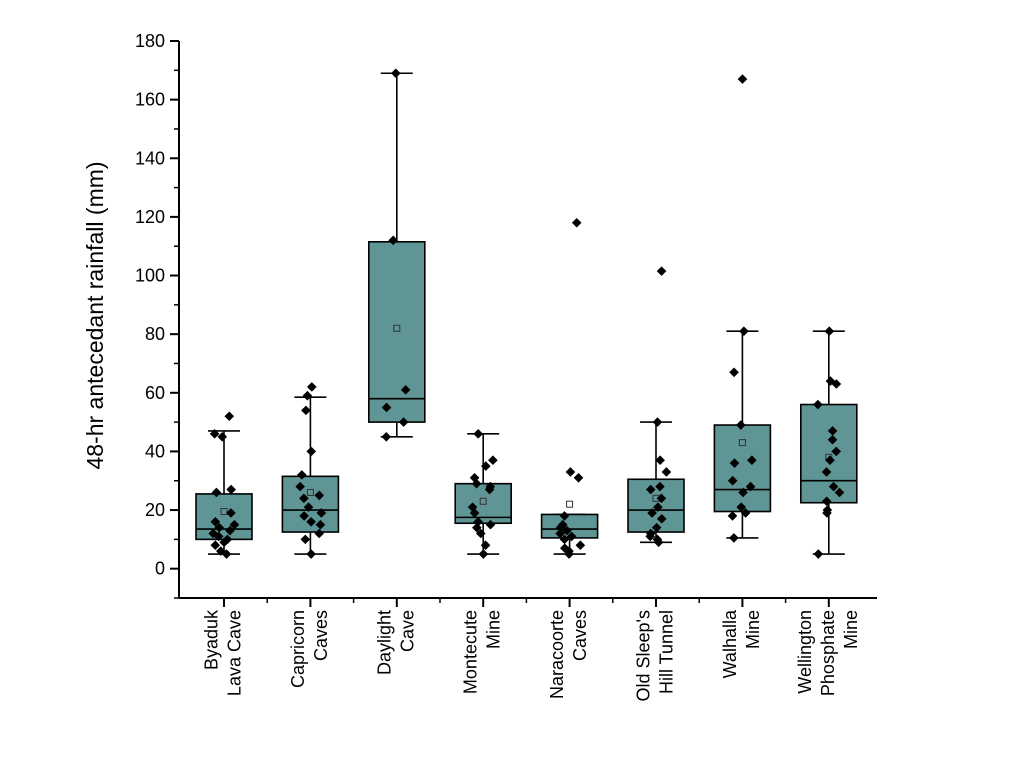 This screenshot has height=782, width=1023. I want to click on y-ticks: 0 20 40 60 80 100 120 140 160 180, so click(157, 315).